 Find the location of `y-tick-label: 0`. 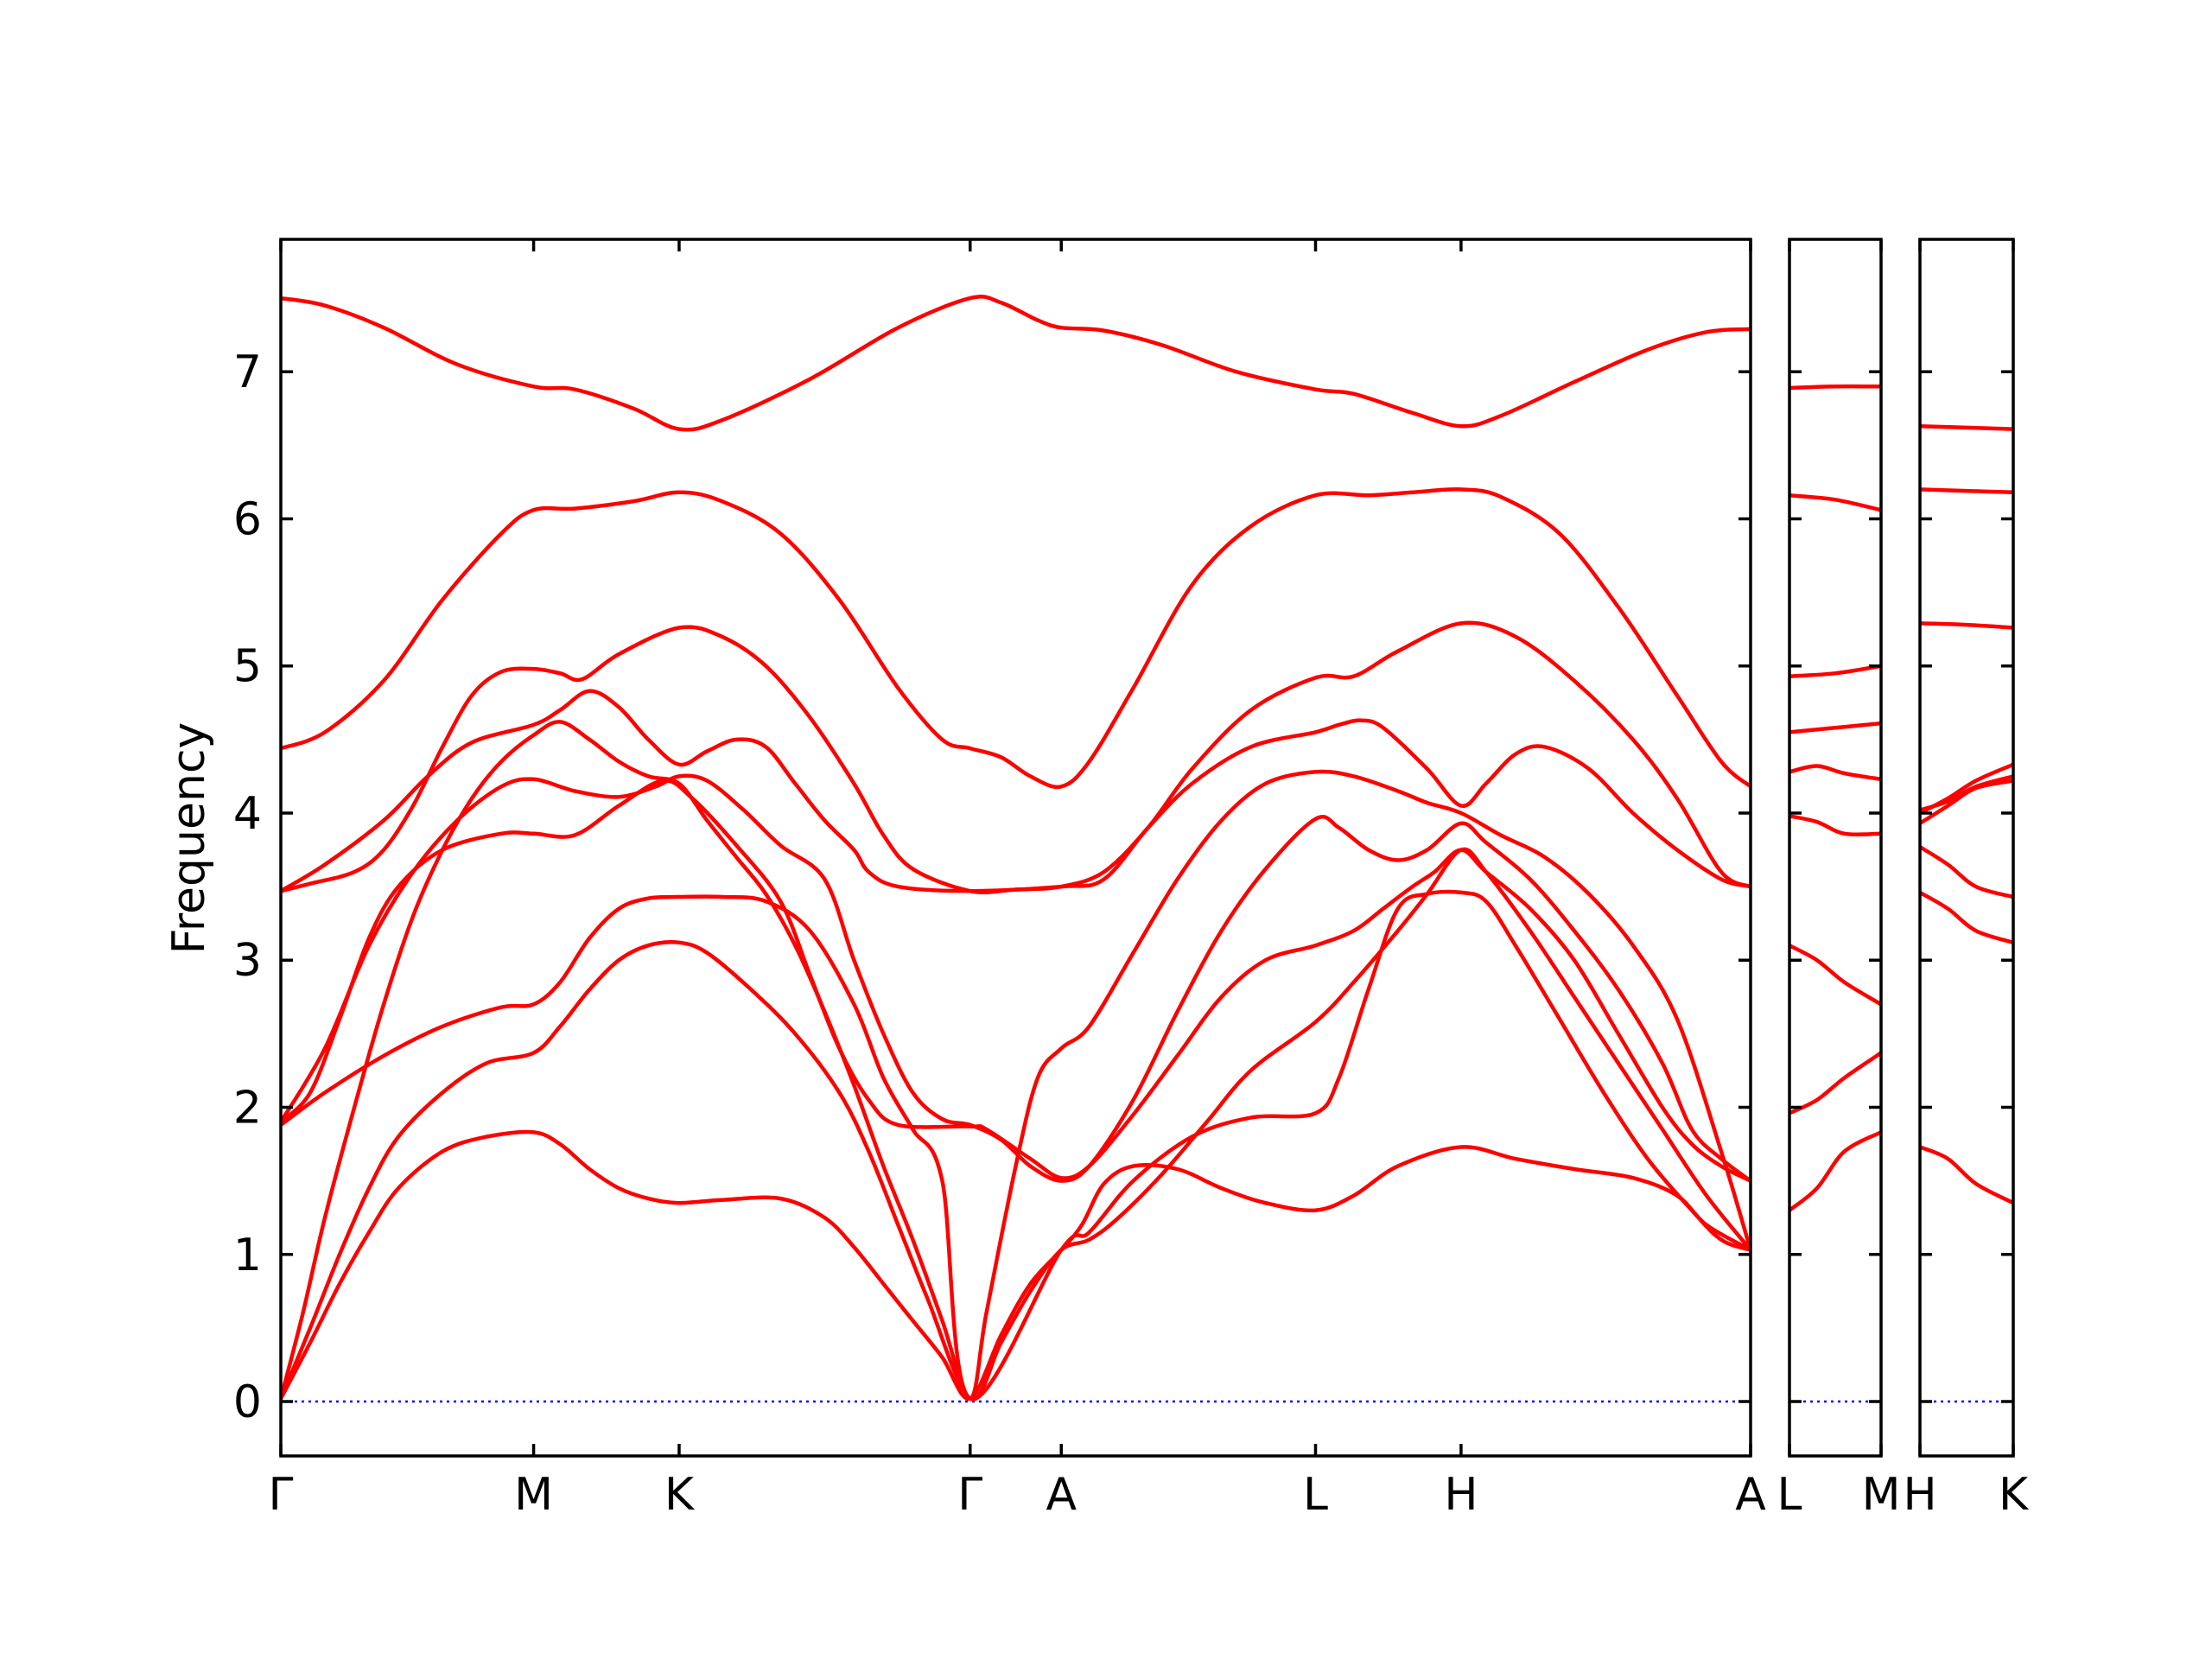

y-tick-label: 0 is located at coordinates (247, 1402).